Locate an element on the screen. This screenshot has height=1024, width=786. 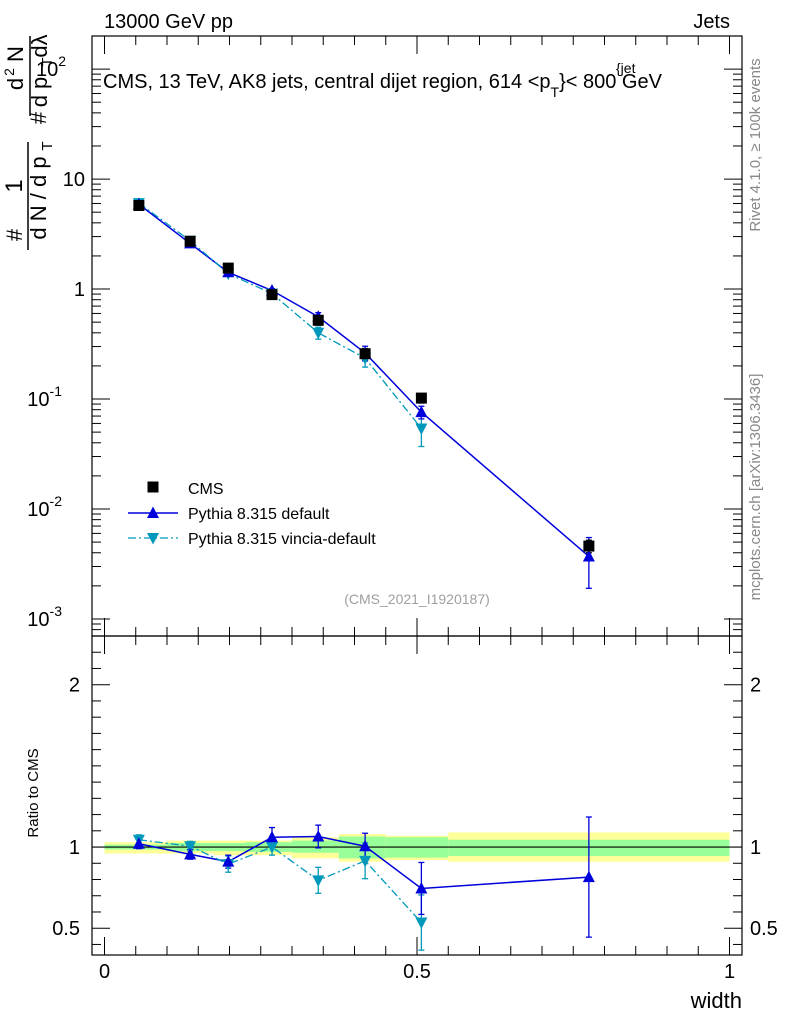
ratio-y-tick-label-right: 2 is located at coordinates (755, 686).